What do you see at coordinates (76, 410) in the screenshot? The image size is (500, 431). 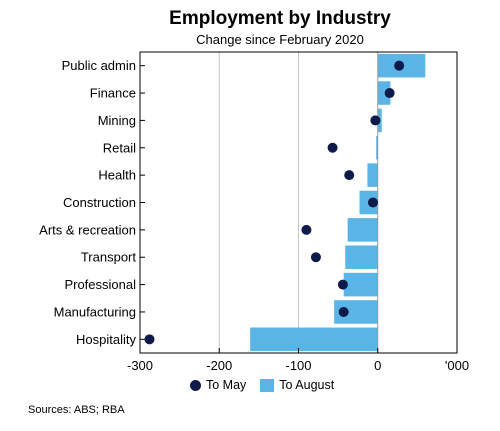 I see `source-note: Sources: ABS; RBA` at bounding box center [76, 410].